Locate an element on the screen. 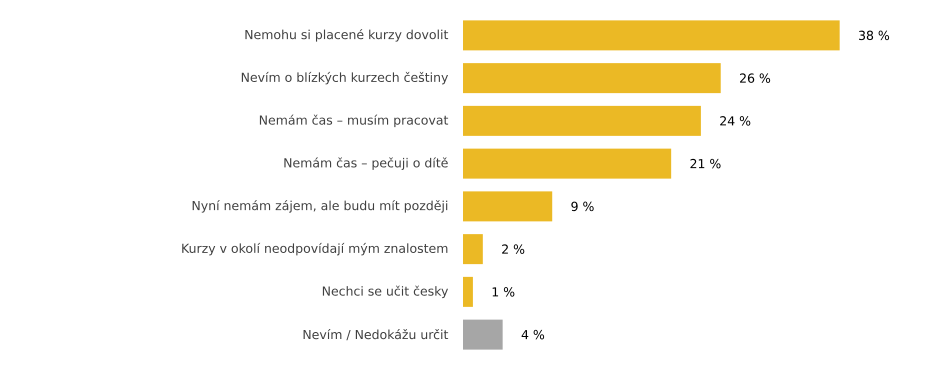 The width and height of the screenshot is (925, 368). y-tick-label: Kurzy v okolí neodpovídají mým znalostem is located at coordinates (315, 249).